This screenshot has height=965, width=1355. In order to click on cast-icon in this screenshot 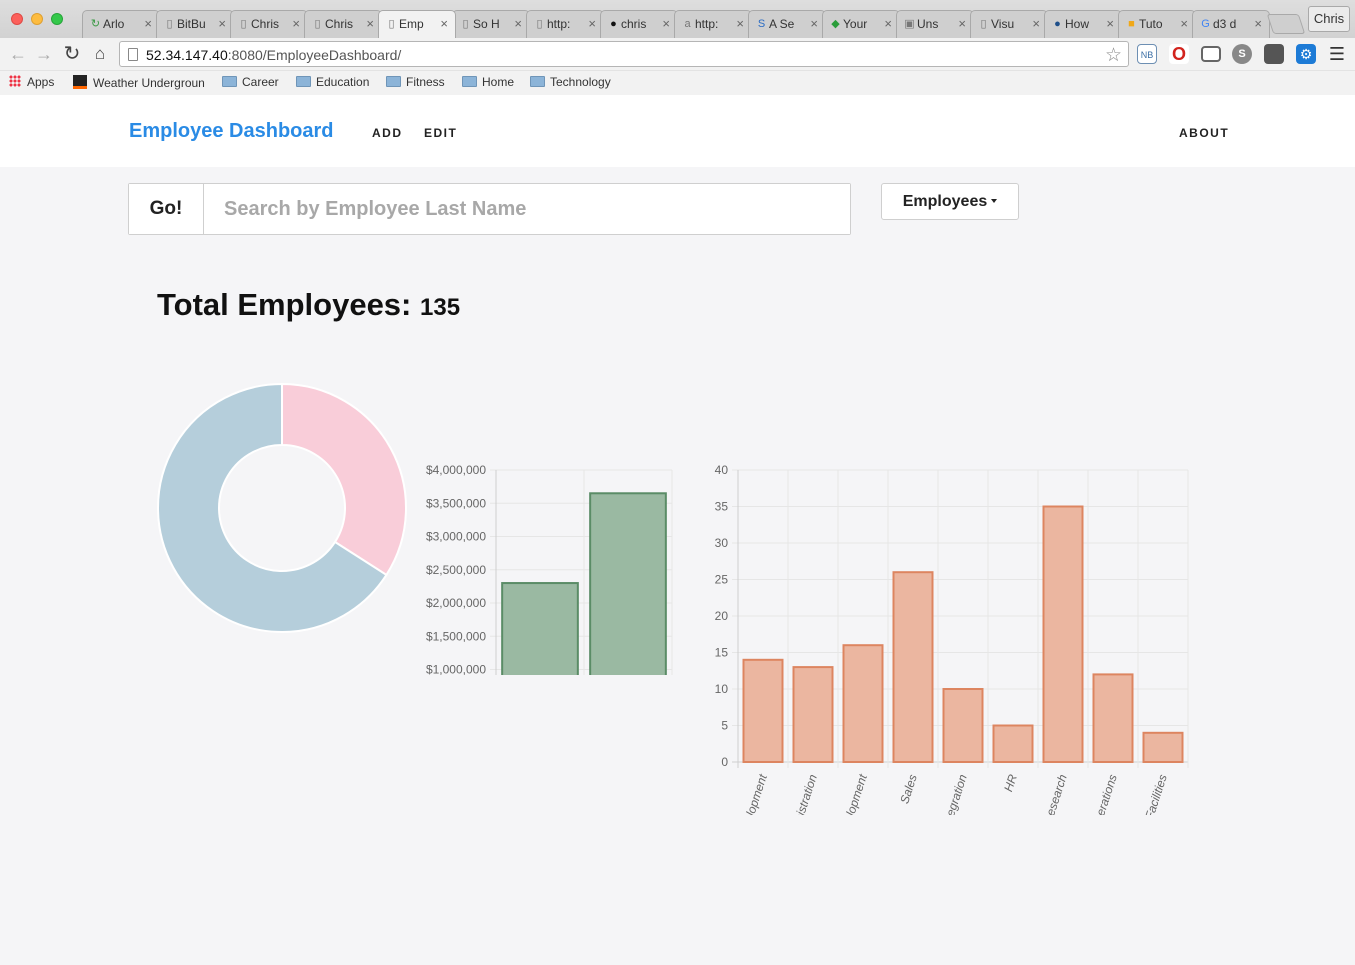, I will do `click(1211, 54)`.